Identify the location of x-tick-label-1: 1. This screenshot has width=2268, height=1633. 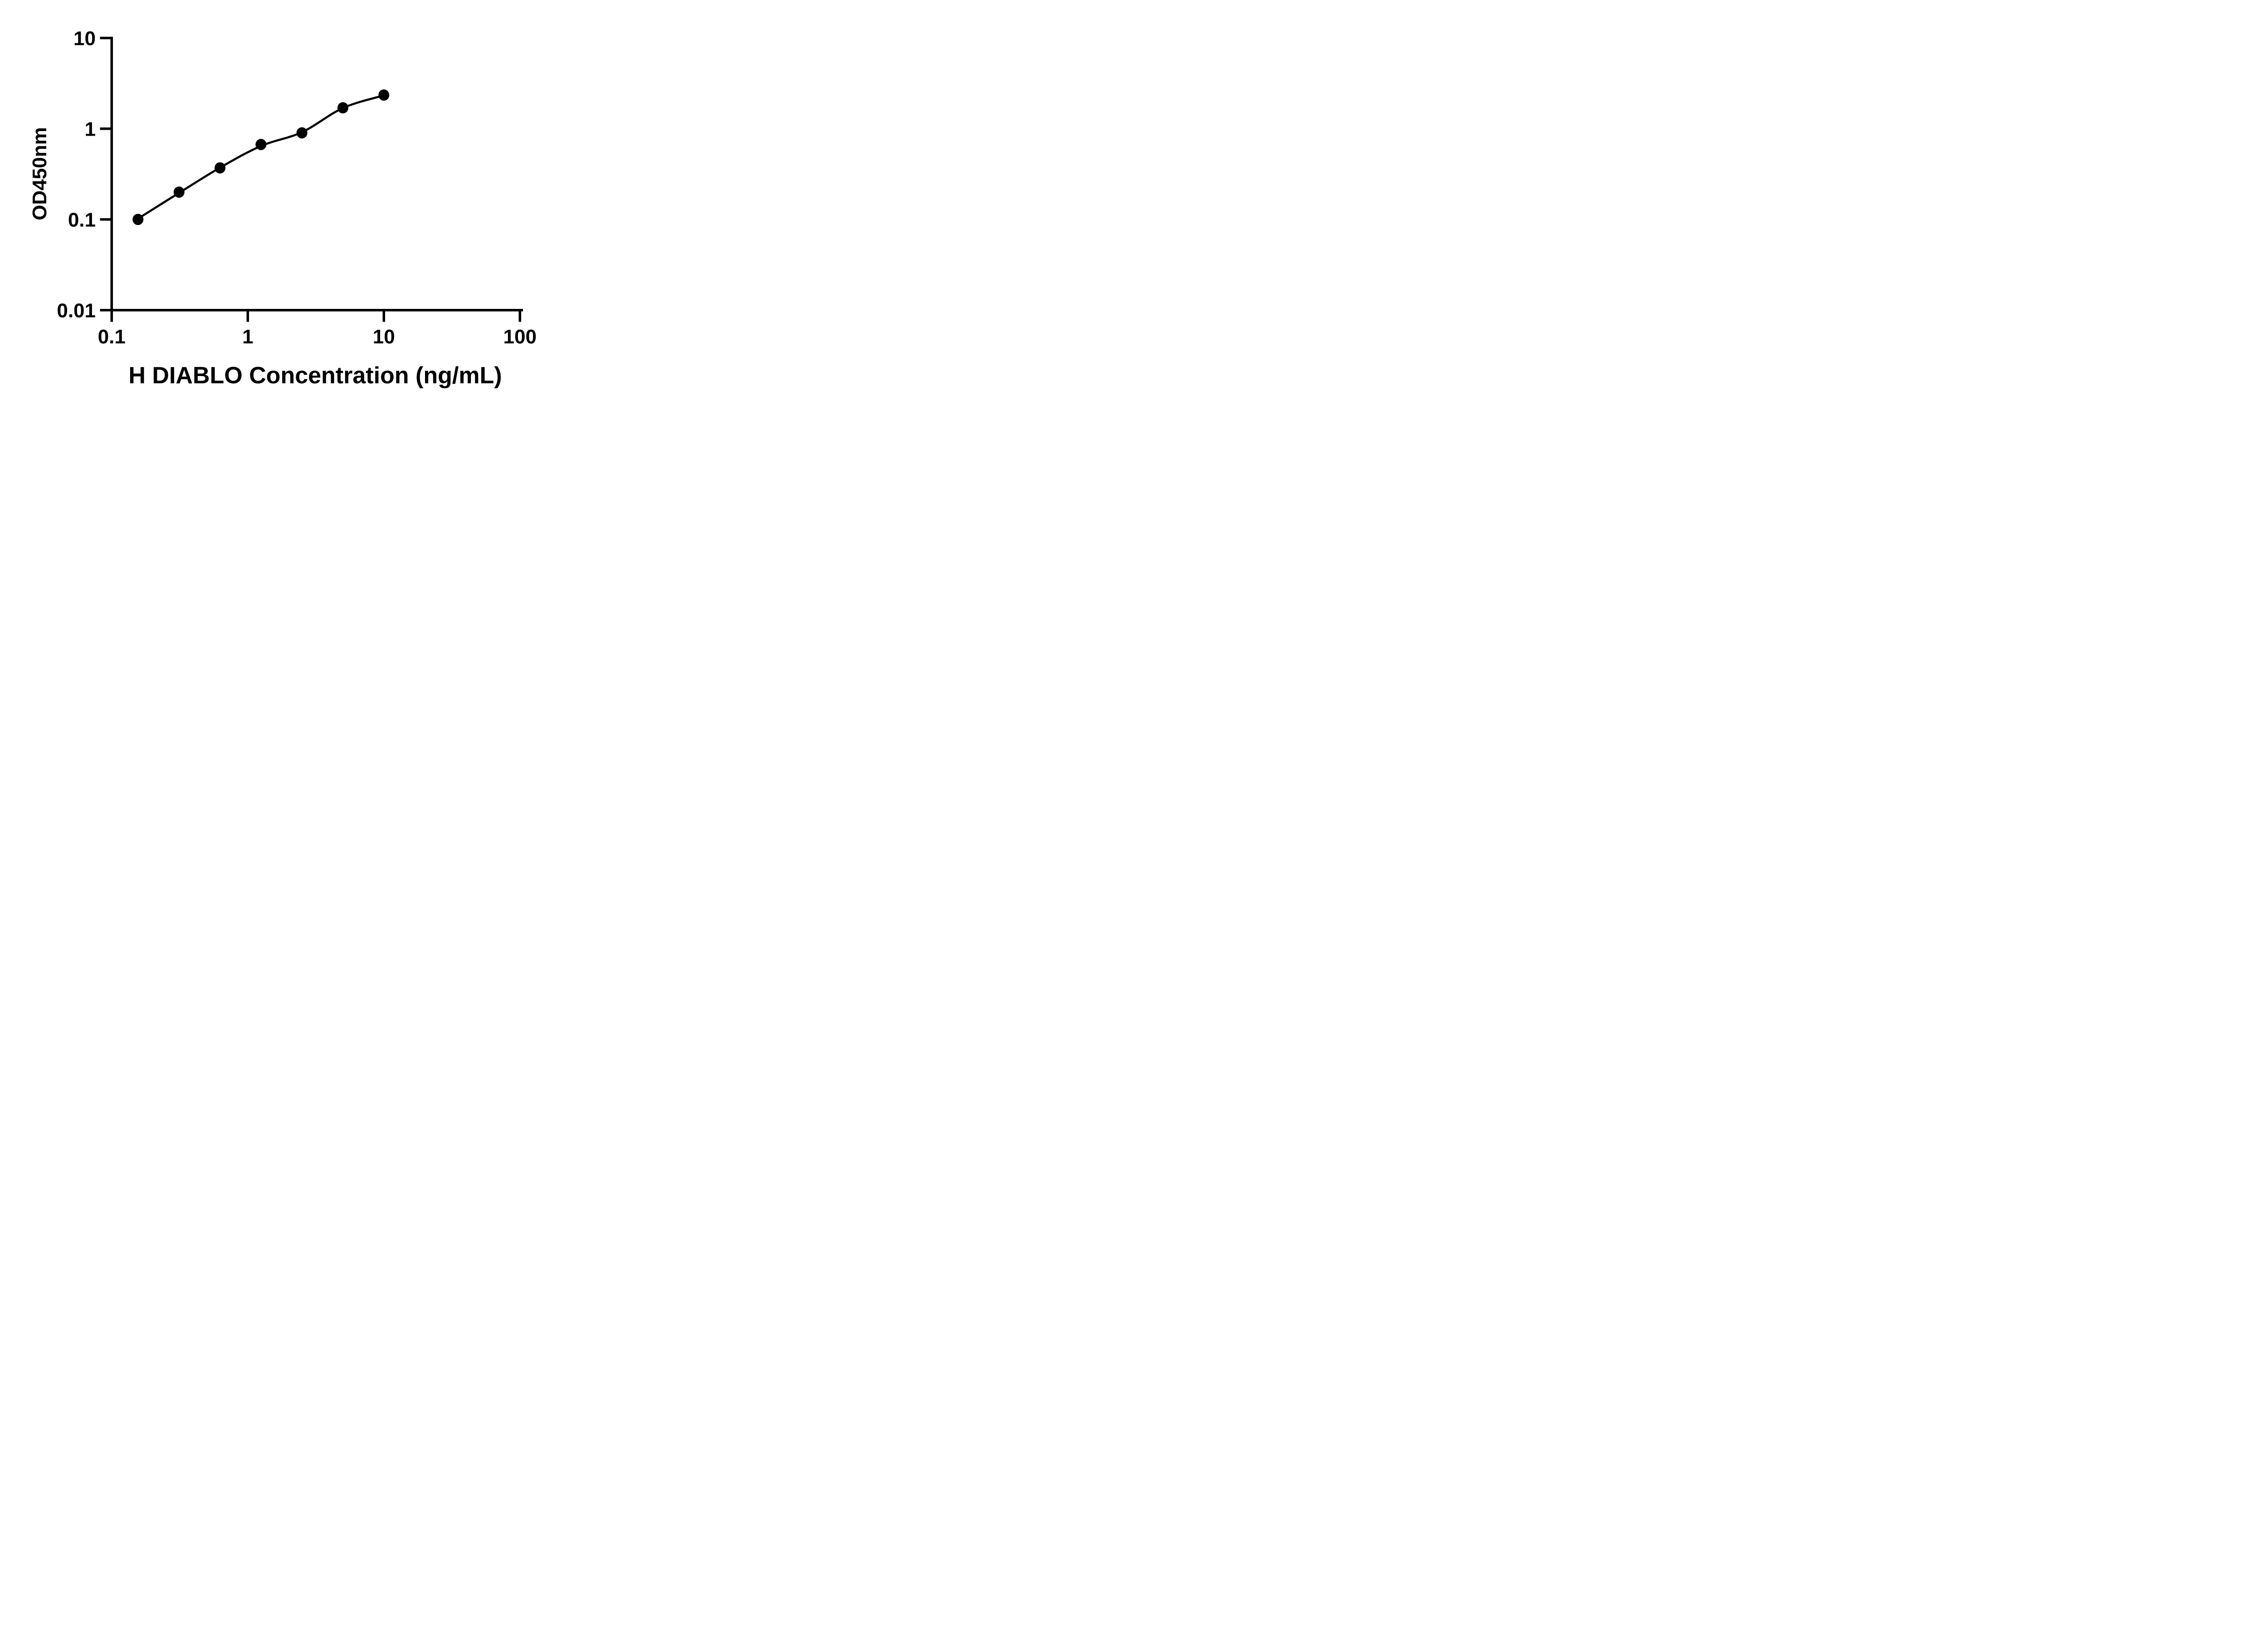
(248, 337).